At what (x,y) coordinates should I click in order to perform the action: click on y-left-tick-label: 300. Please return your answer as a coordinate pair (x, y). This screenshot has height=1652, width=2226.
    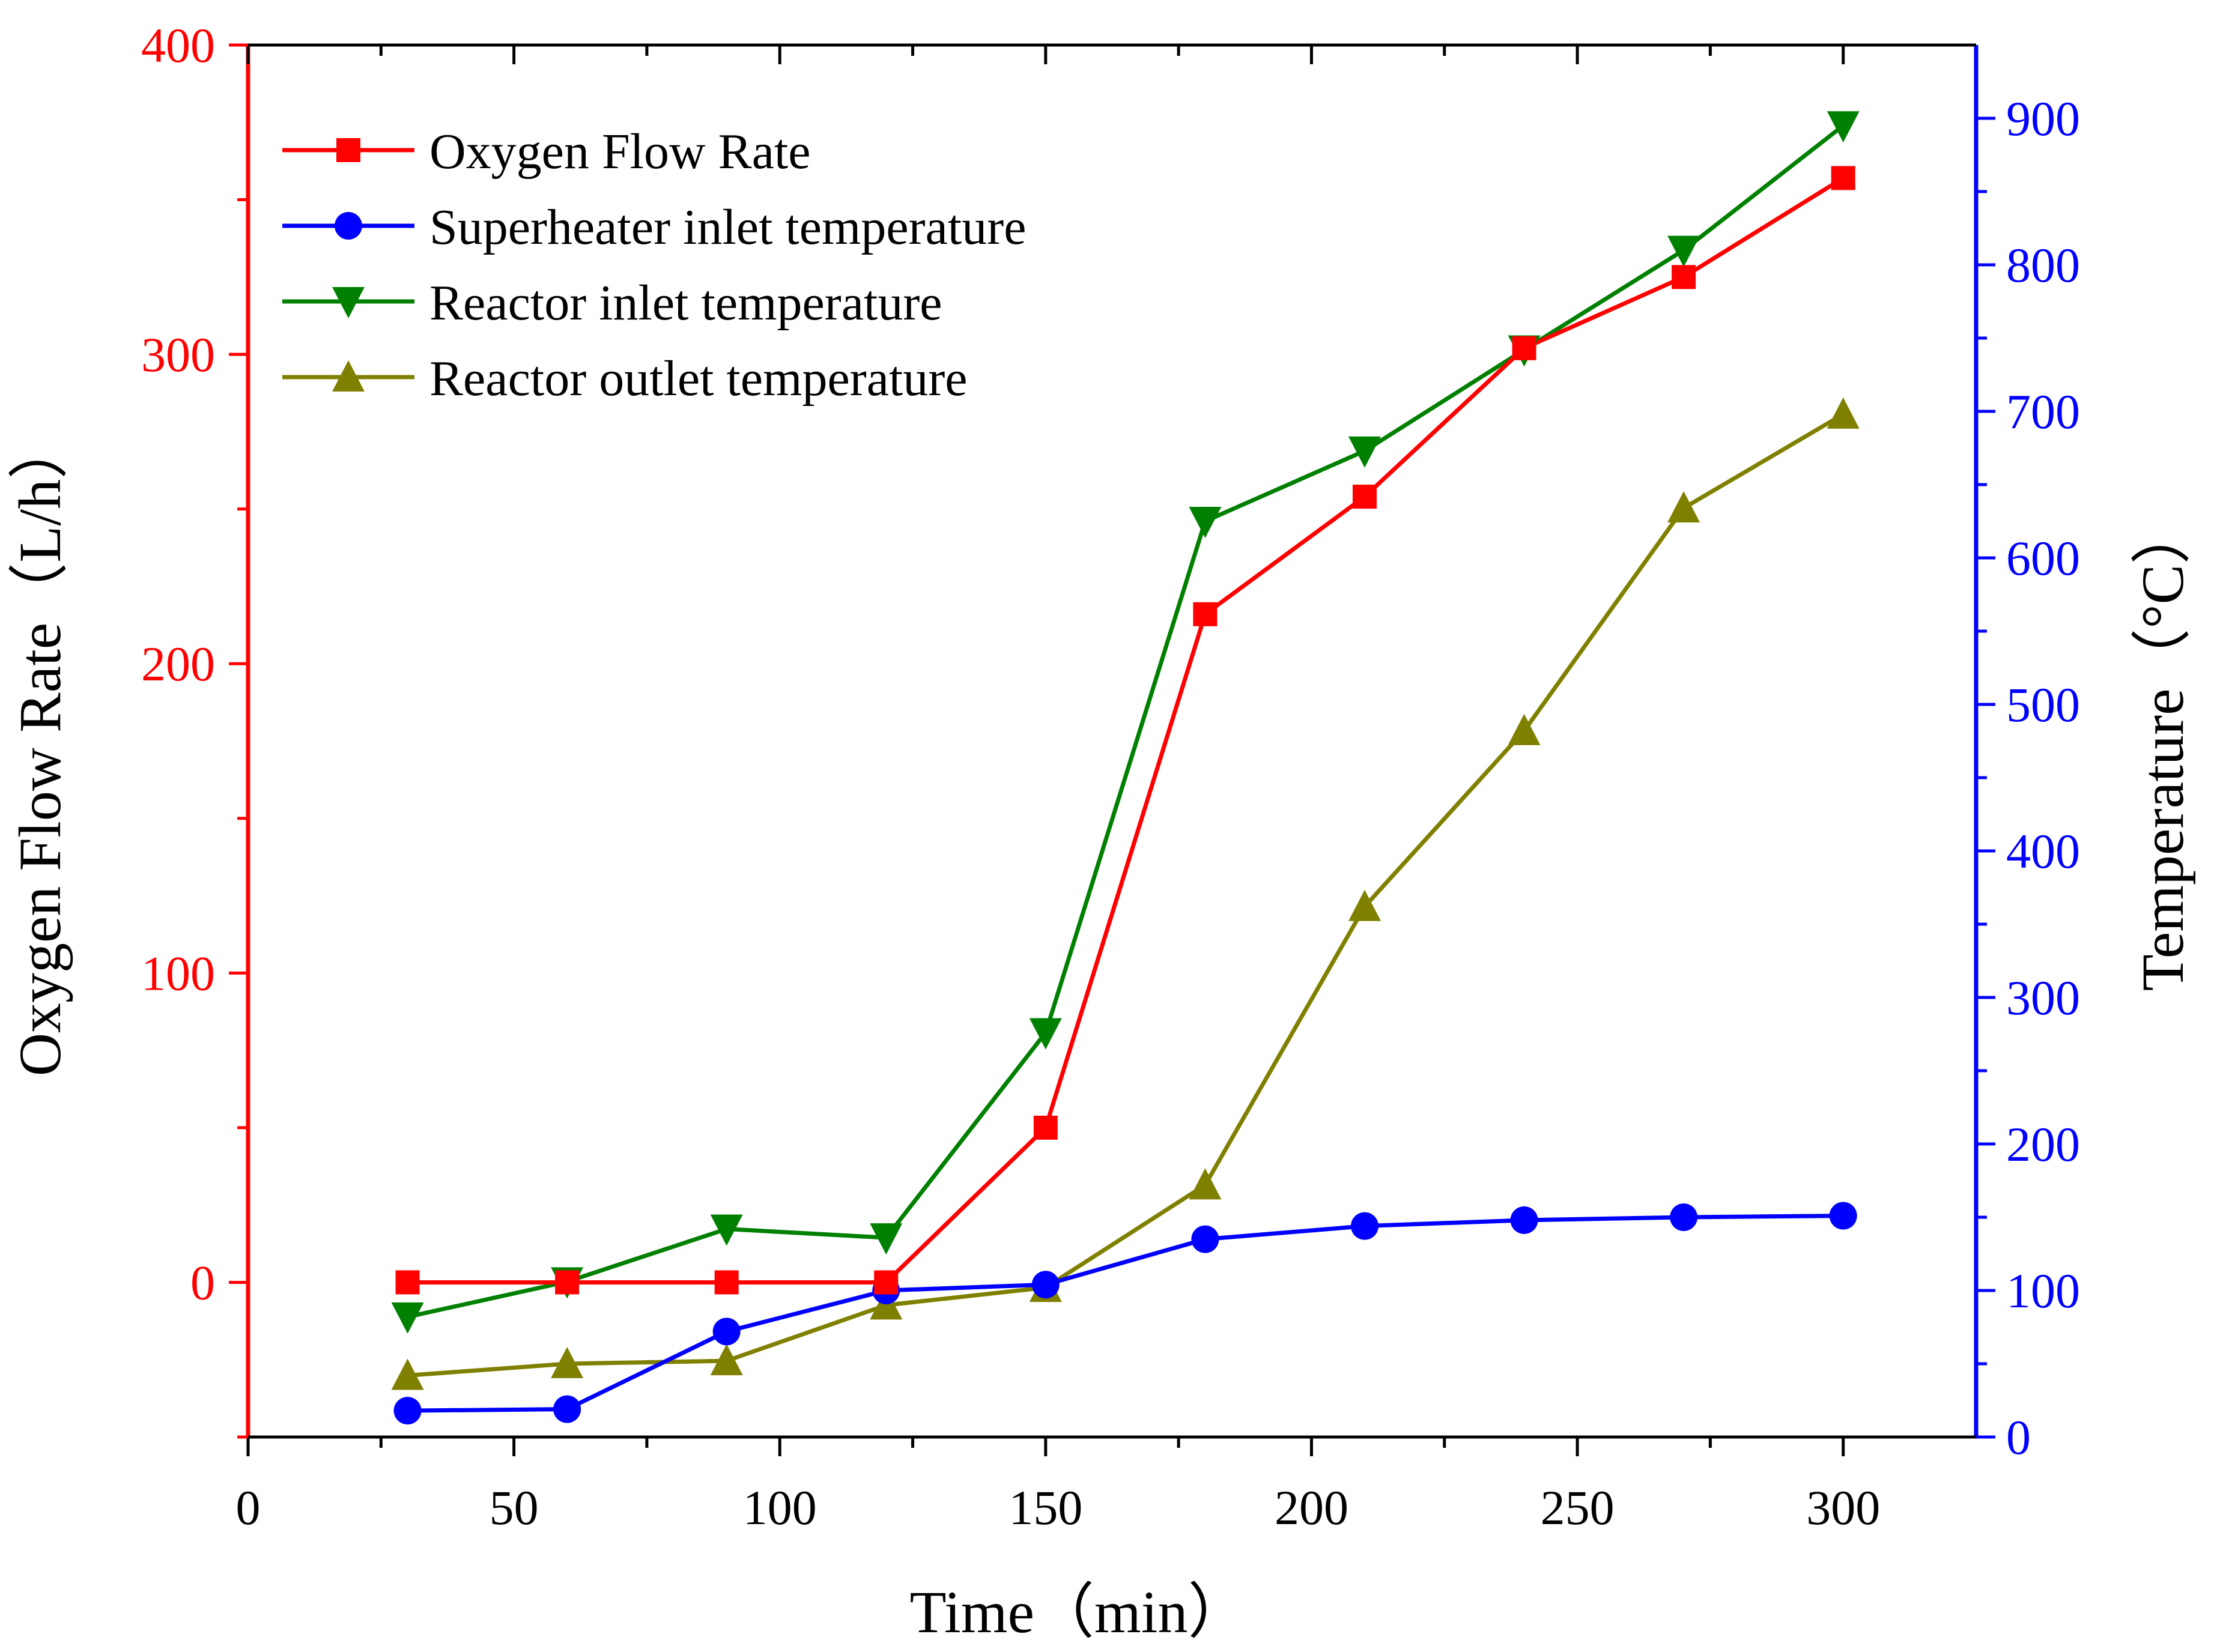
    Looking at the image, I should click on (178, 354).